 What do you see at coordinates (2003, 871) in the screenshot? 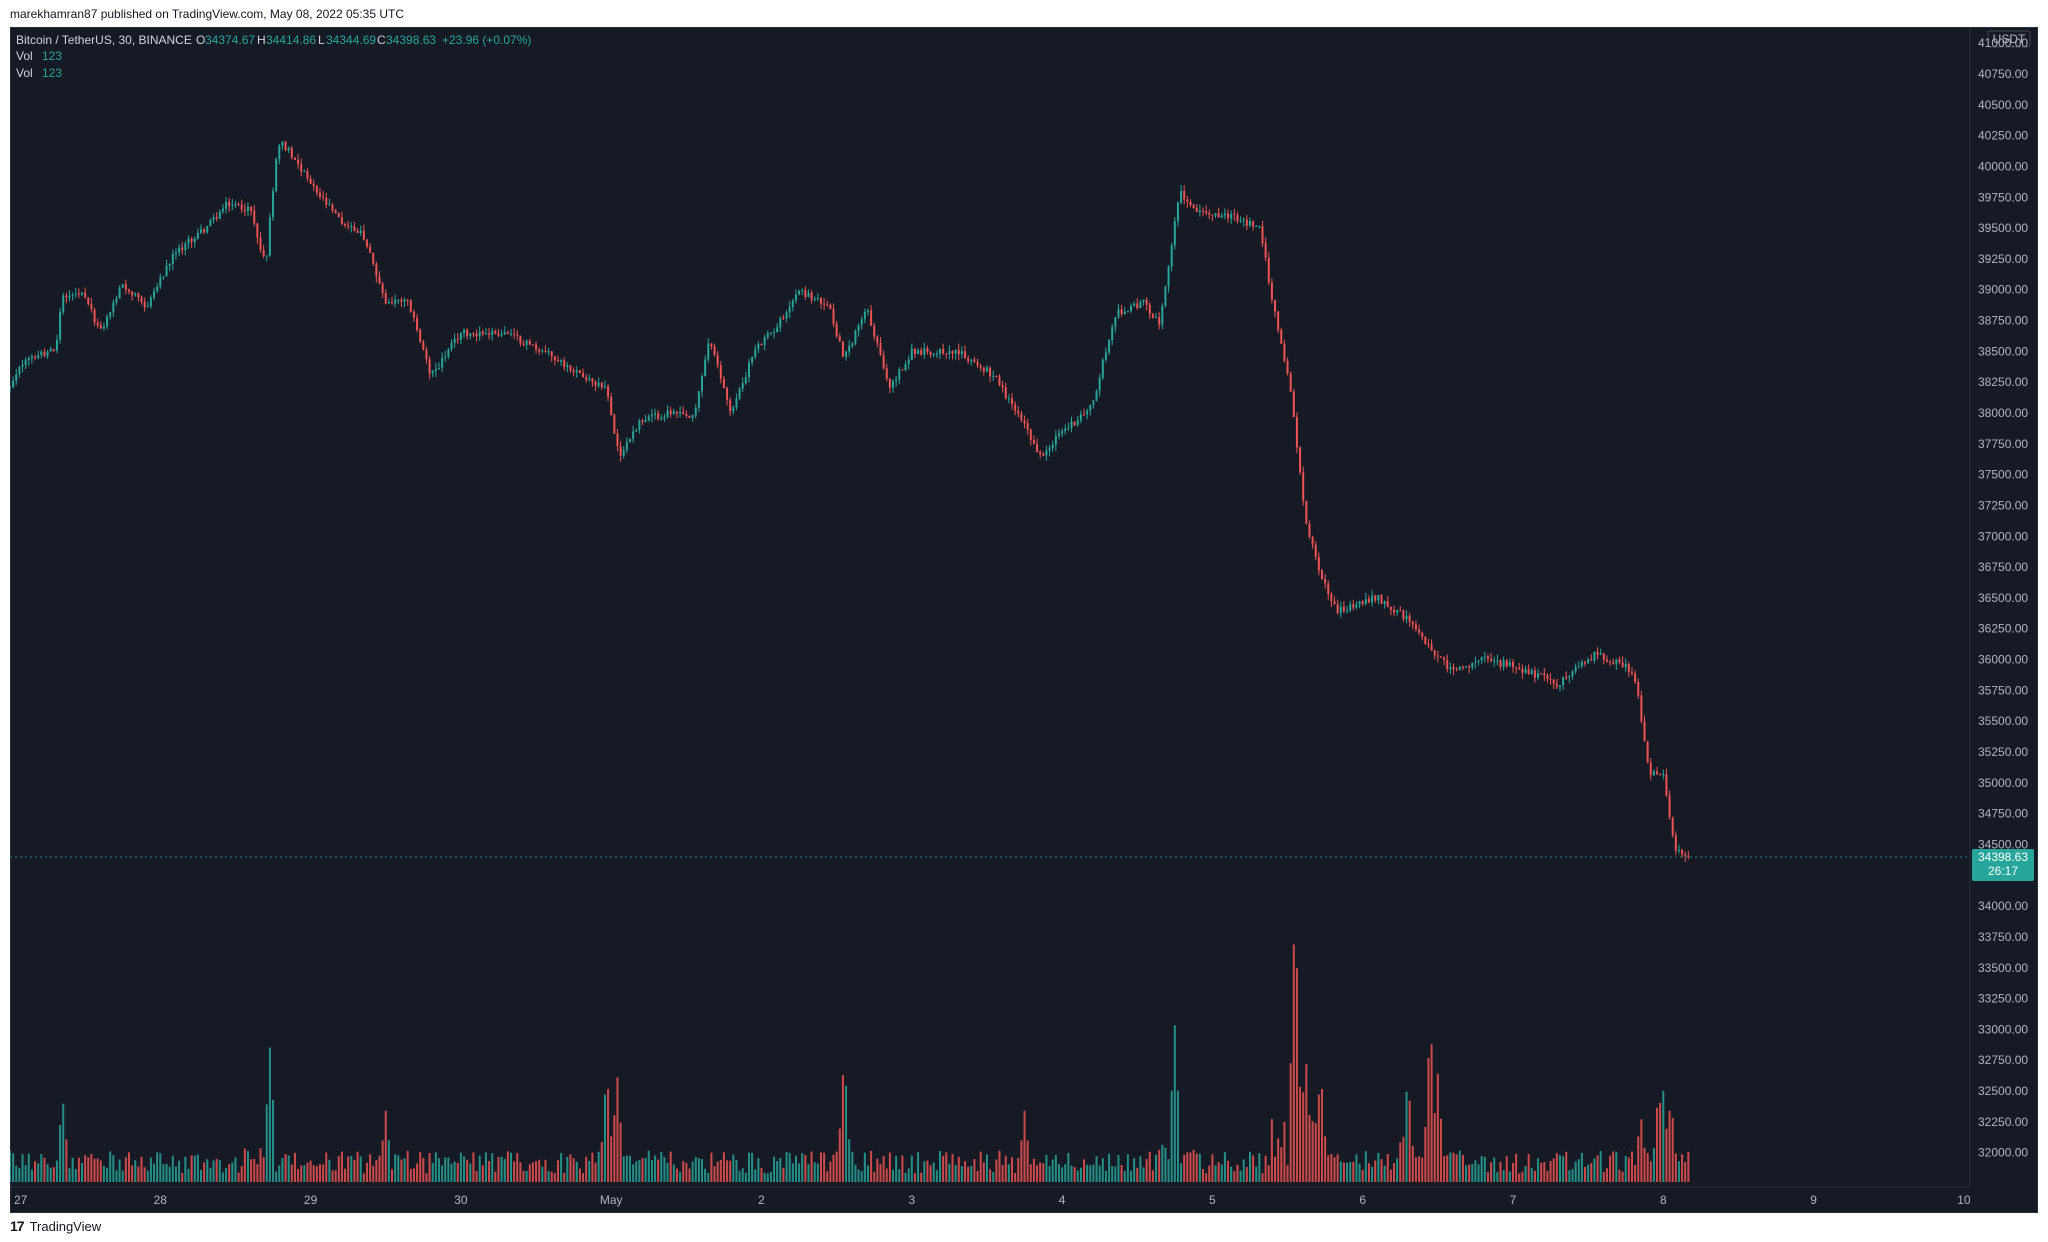
I see `countdown-value: 26:17` at bounding box center [2003, 871].